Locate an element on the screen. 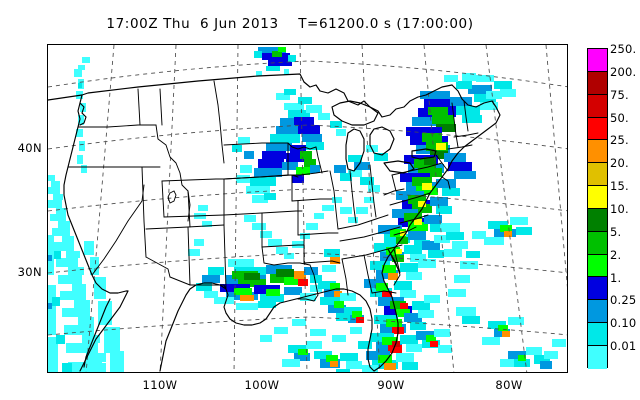  colorbar-tick: 0.01 is located at coordinates (623, 346).